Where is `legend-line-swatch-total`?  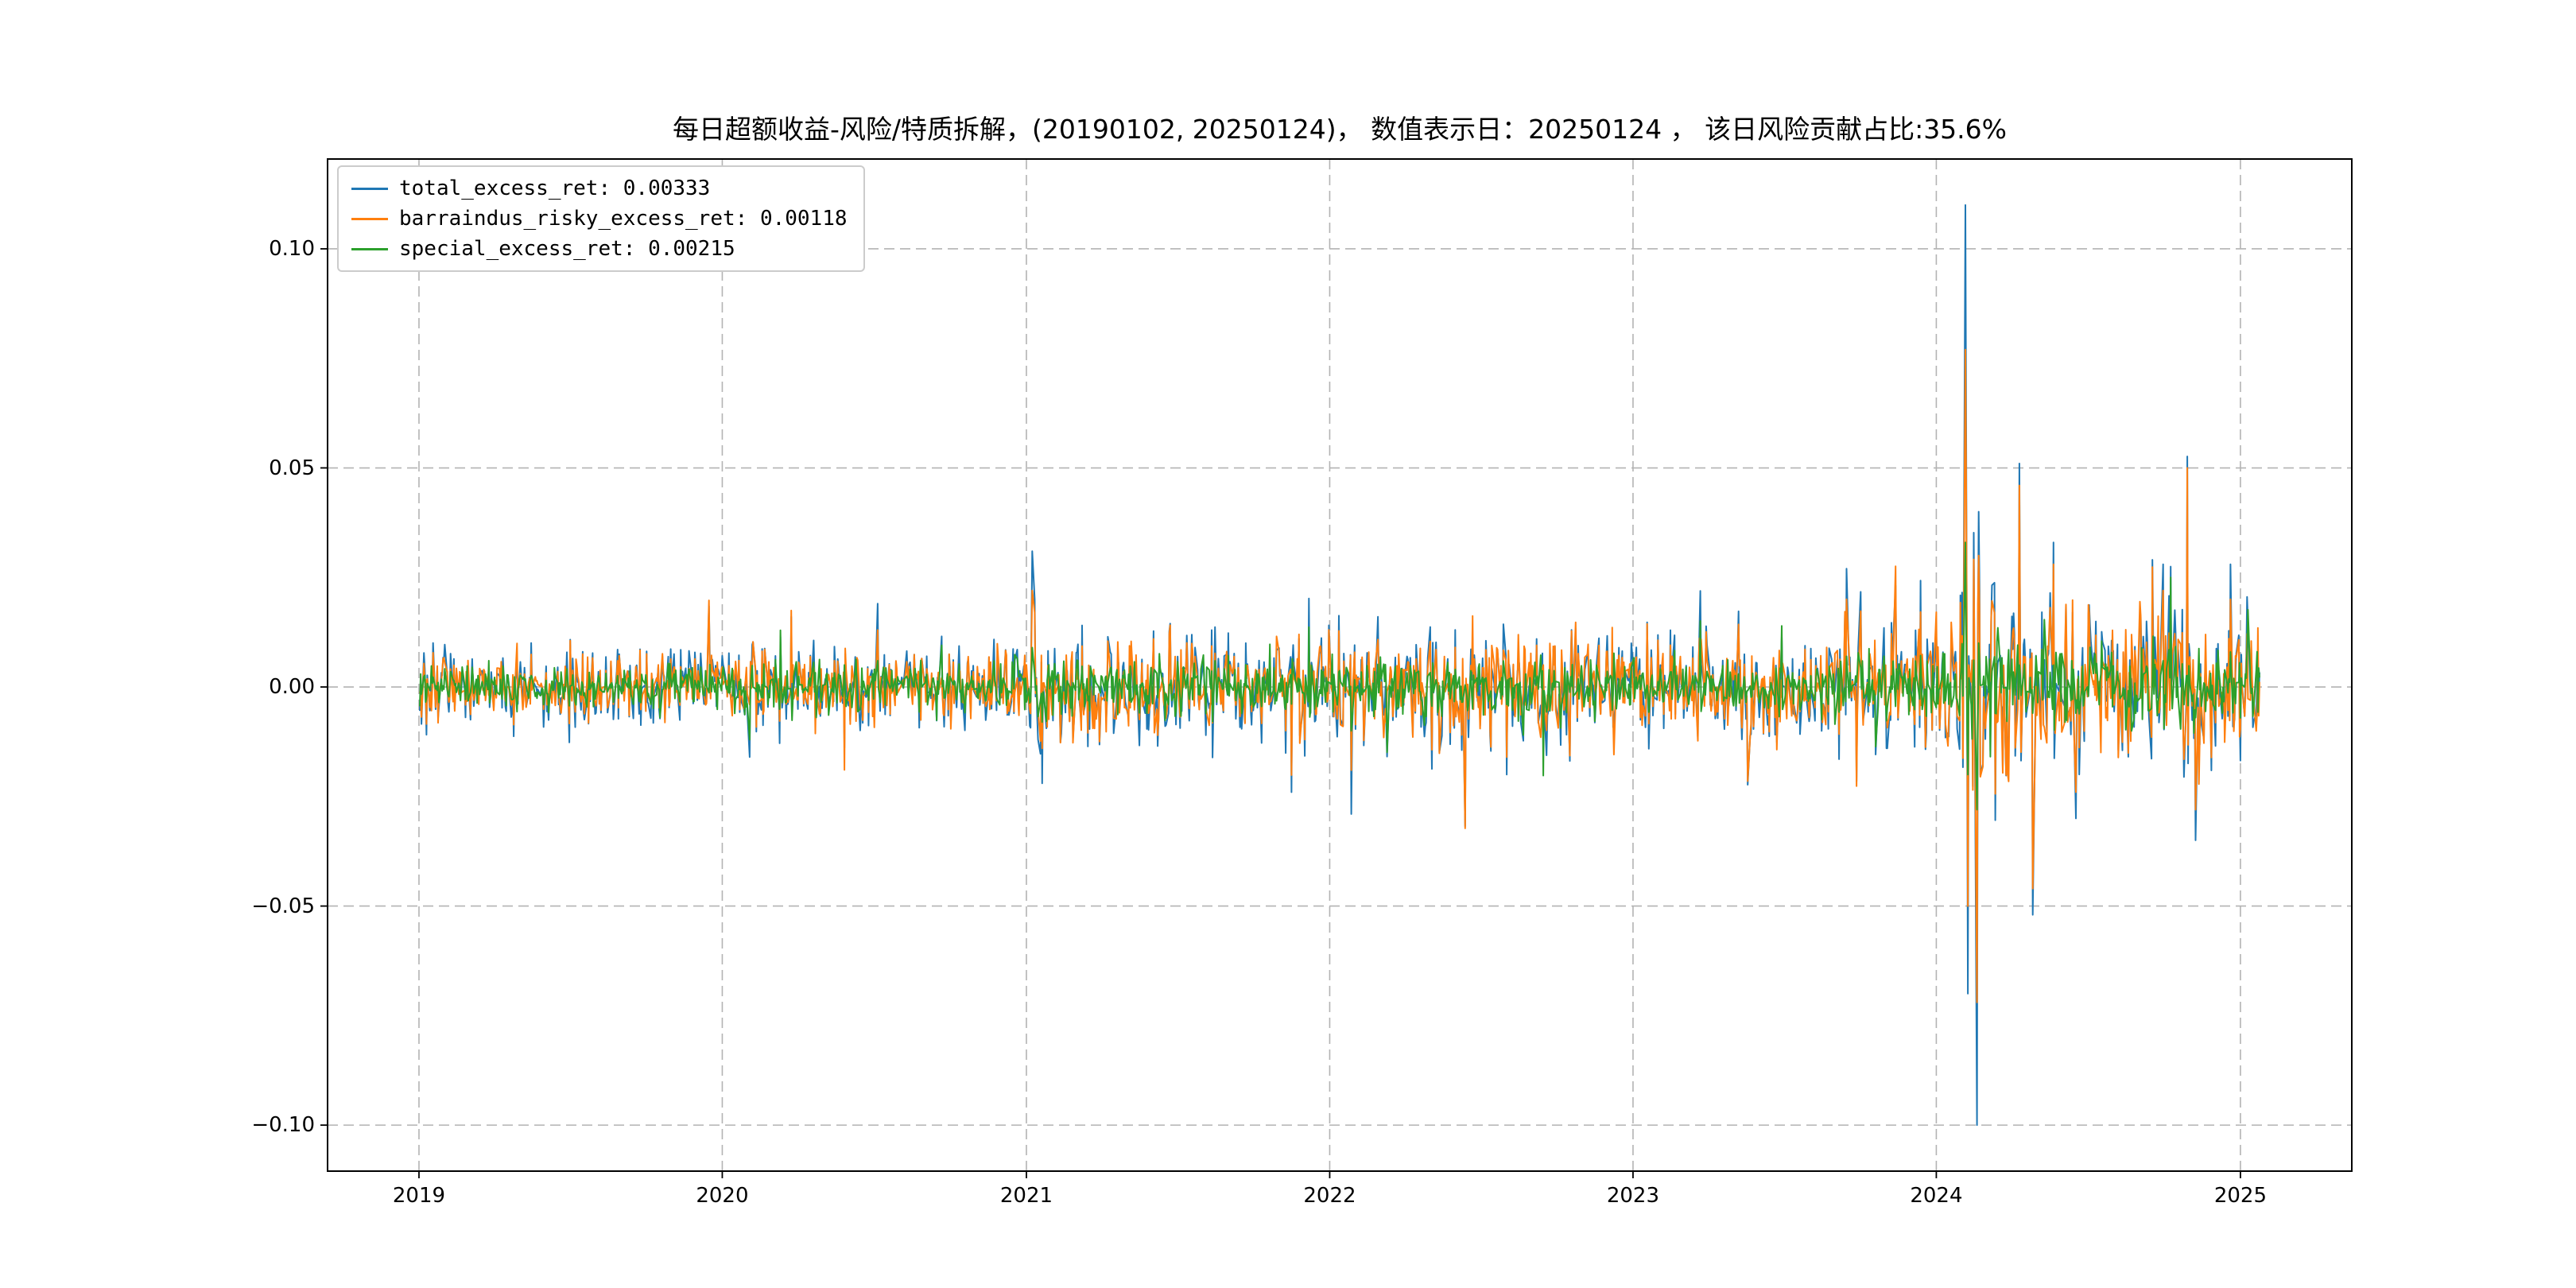 legend-line-swatch-total is located at coordinates (370, 188).